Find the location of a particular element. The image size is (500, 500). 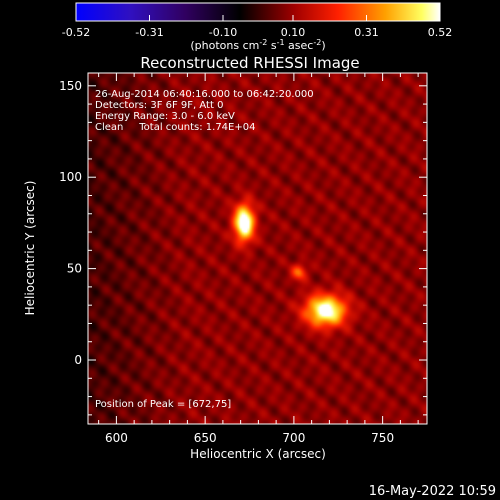

y-tick-label: 50 is located at coordinates (74, 269).